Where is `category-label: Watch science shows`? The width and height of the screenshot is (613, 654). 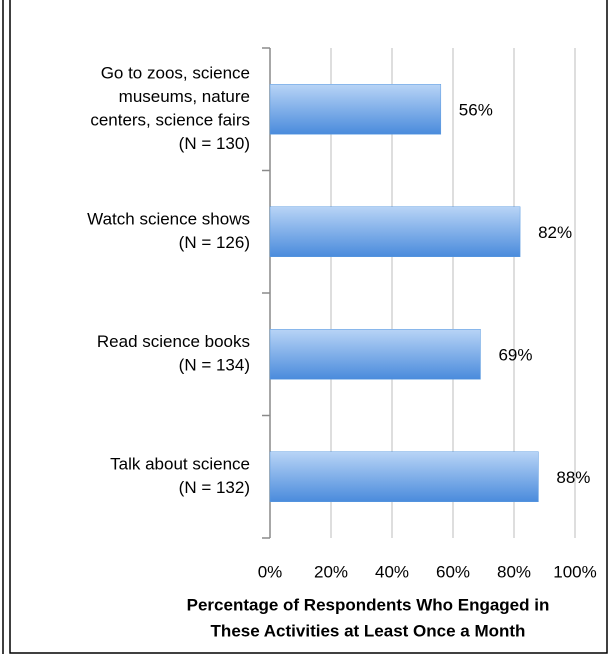 category-label: Watch science shows is located at coordinates (168, 218).